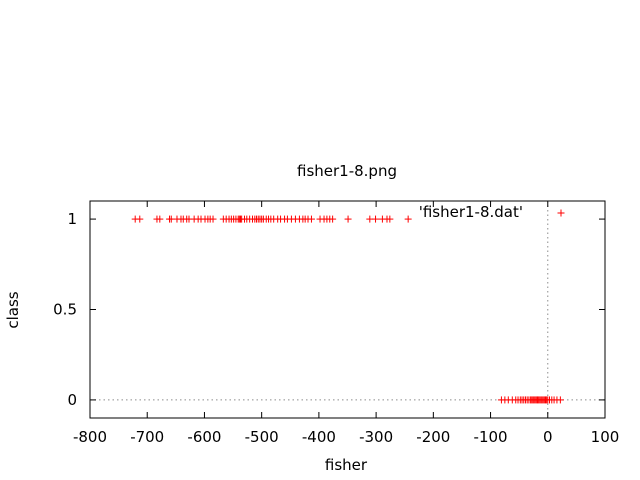 This screenshot has height=480, width=640. Describe the element at coordinates (65, 310) in the screenshot. I see `y-tick-label: 0.5` at that location.